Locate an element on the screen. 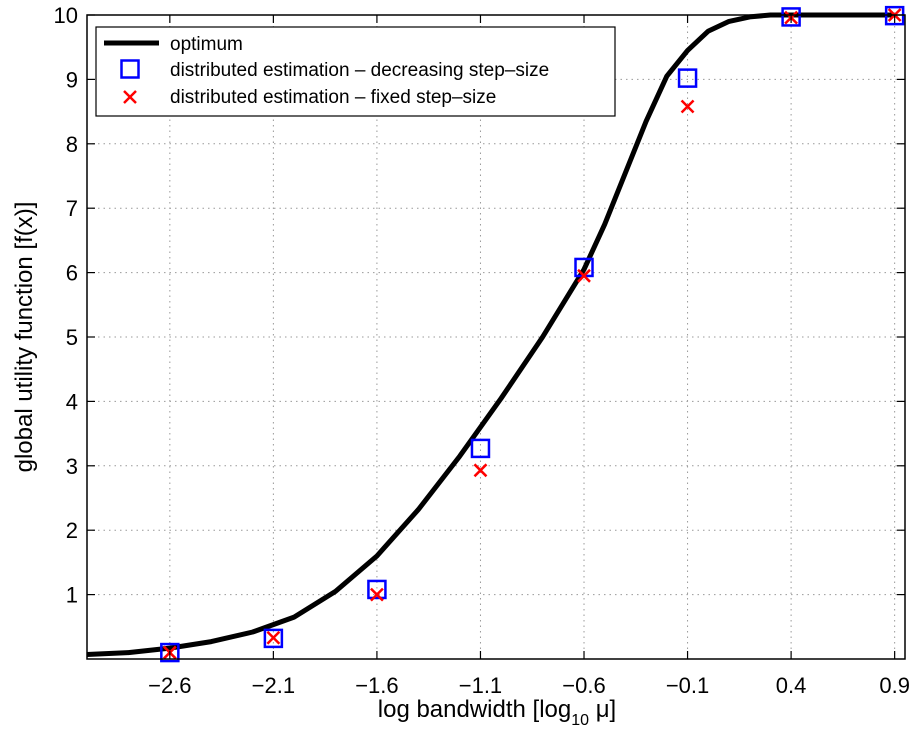 The width and height of the screenshot is (910, 733). x-tick-label: −2.1 is located at coordinates (273, 685).